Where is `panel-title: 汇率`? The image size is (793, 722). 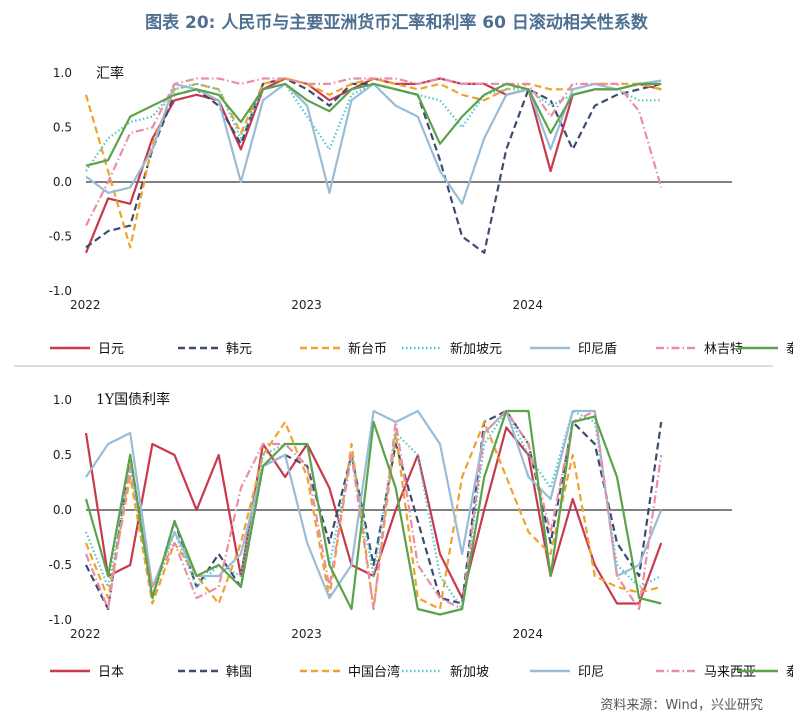 panel-title: 汇率 is located at coordinates (110, 73).